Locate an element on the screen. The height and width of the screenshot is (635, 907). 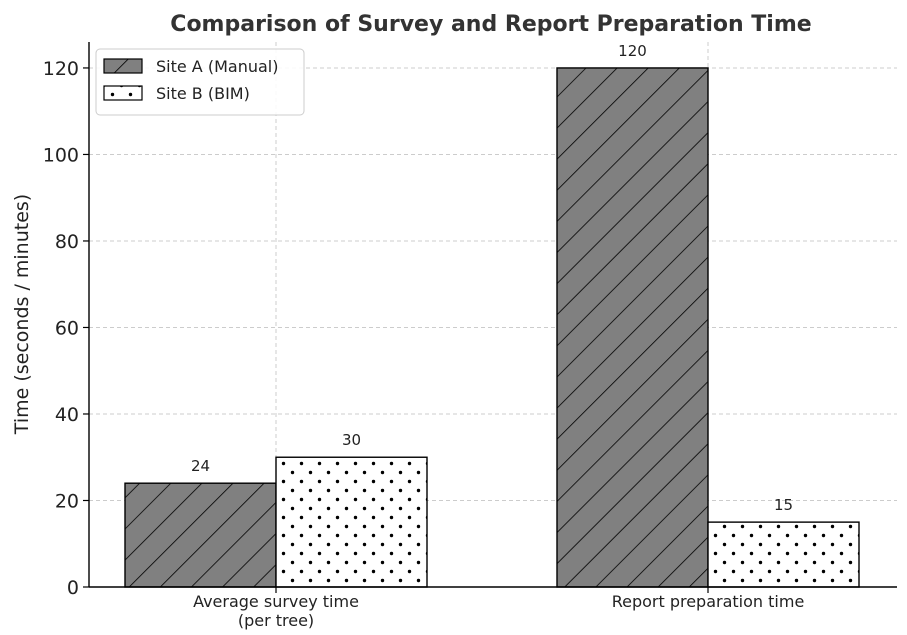
legend-entry: Site B (BIM) is located at coordinates (203, 93).